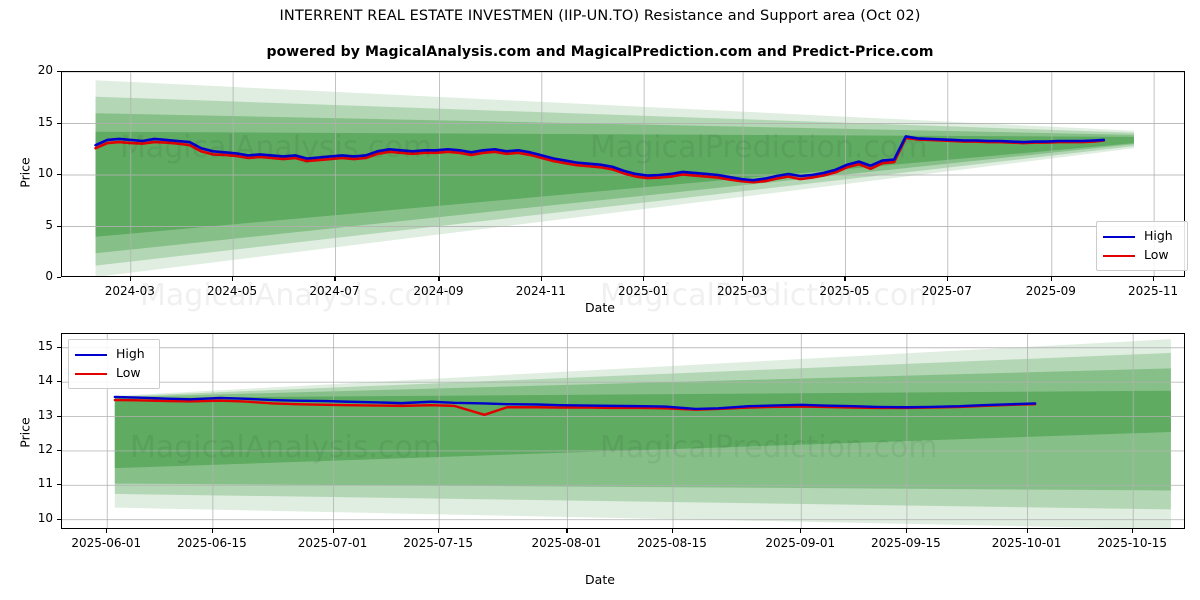 This screenshot has height=600, width=1200. I want to click on y-tick-label: 13, so click(45, 414).